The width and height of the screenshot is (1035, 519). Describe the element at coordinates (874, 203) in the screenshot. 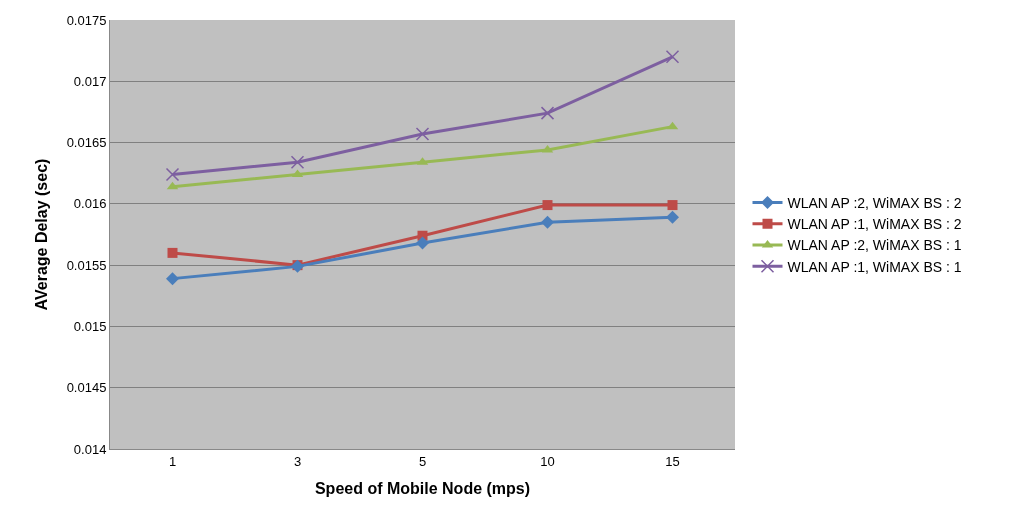

I see `legend-label: WLAN AP :2, WiMAX BS : 2` at that location.